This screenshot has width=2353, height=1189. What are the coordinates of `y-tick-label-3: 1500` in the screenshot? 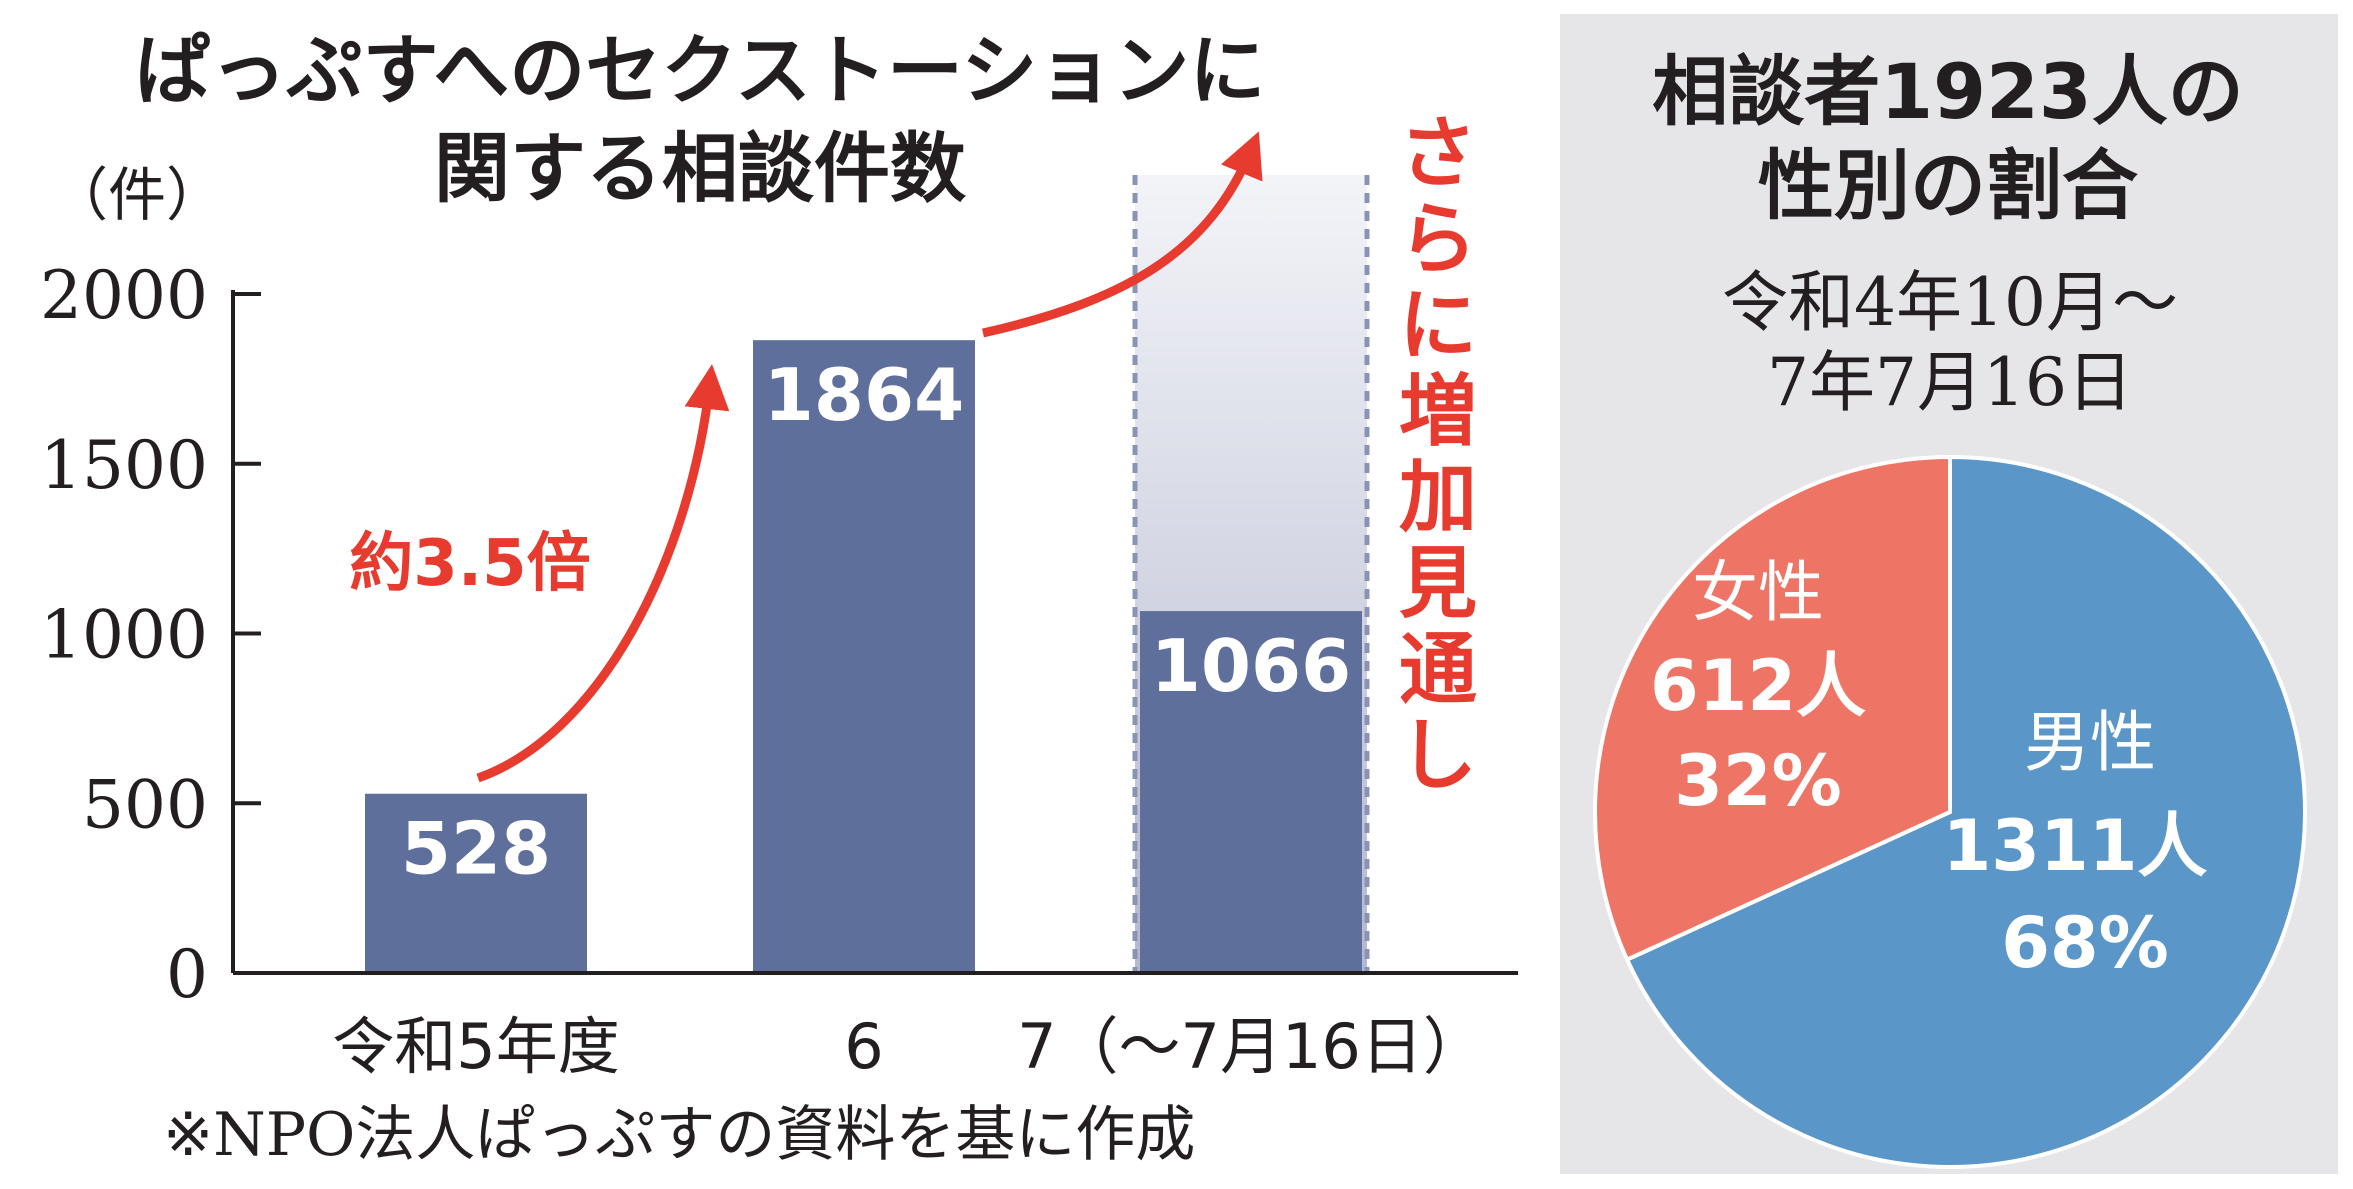 It's located at (124, 465).